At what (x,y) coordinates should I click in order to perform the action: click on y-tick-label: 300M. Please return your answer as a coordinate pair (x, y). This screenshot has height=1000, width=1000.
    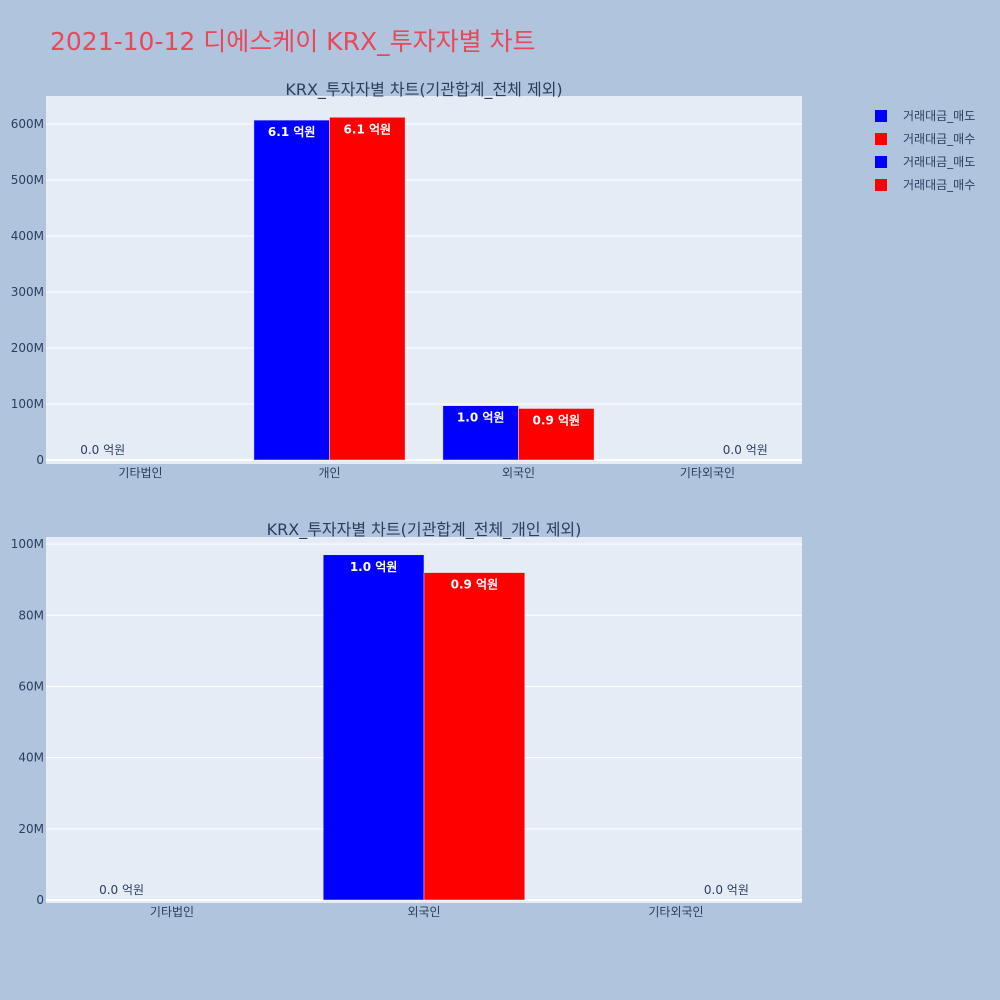
    Looking at the image, I should click on (27, 292).